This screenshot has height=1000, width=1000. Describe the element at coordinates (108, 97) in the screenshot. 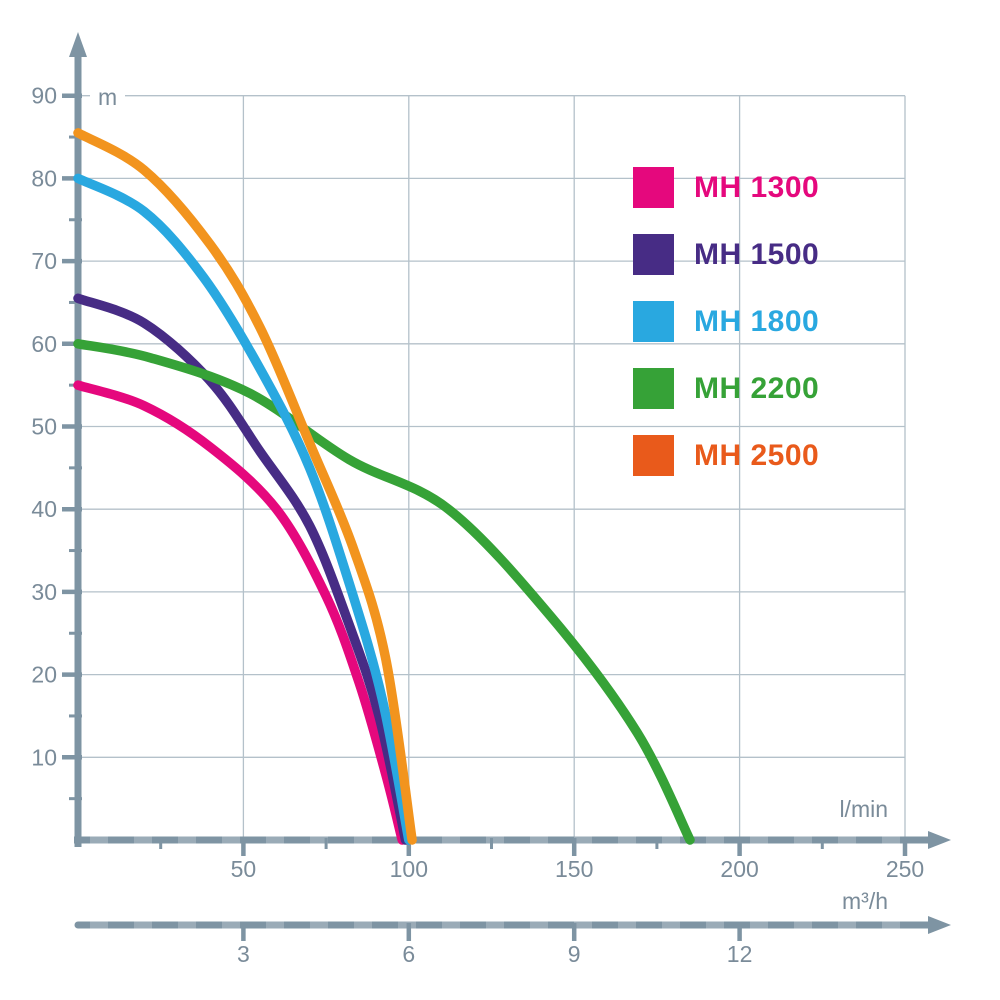

I see `y-axis-unit-label: m` at that location.